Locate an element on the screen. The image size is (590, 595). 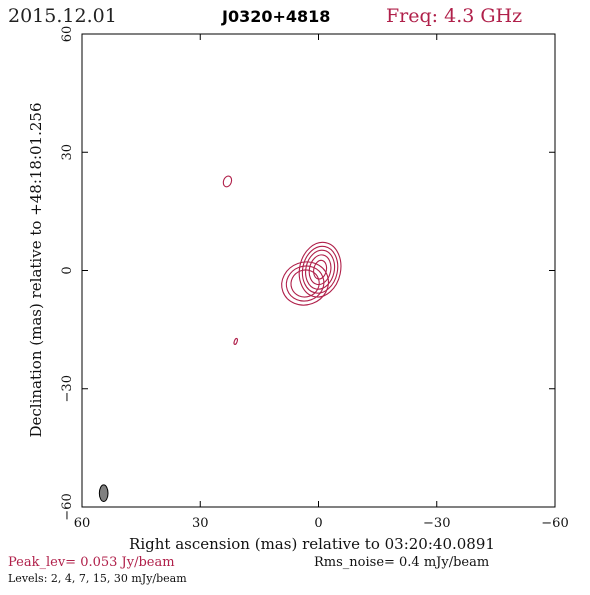
y-tick-label: −60 is located at coordinates (67, 506).